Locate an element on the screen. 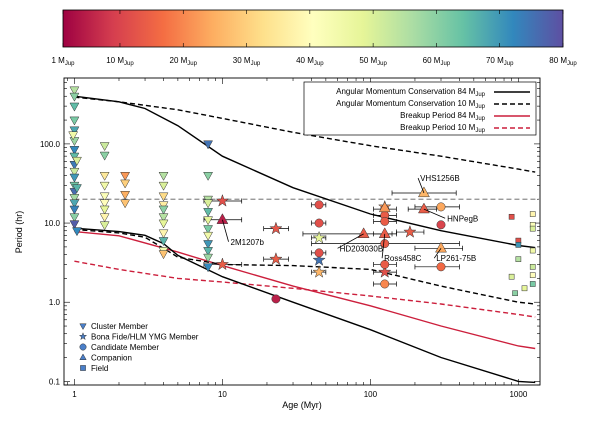  colorbar-label: 1 MJup is located at coordinates (63, 61).